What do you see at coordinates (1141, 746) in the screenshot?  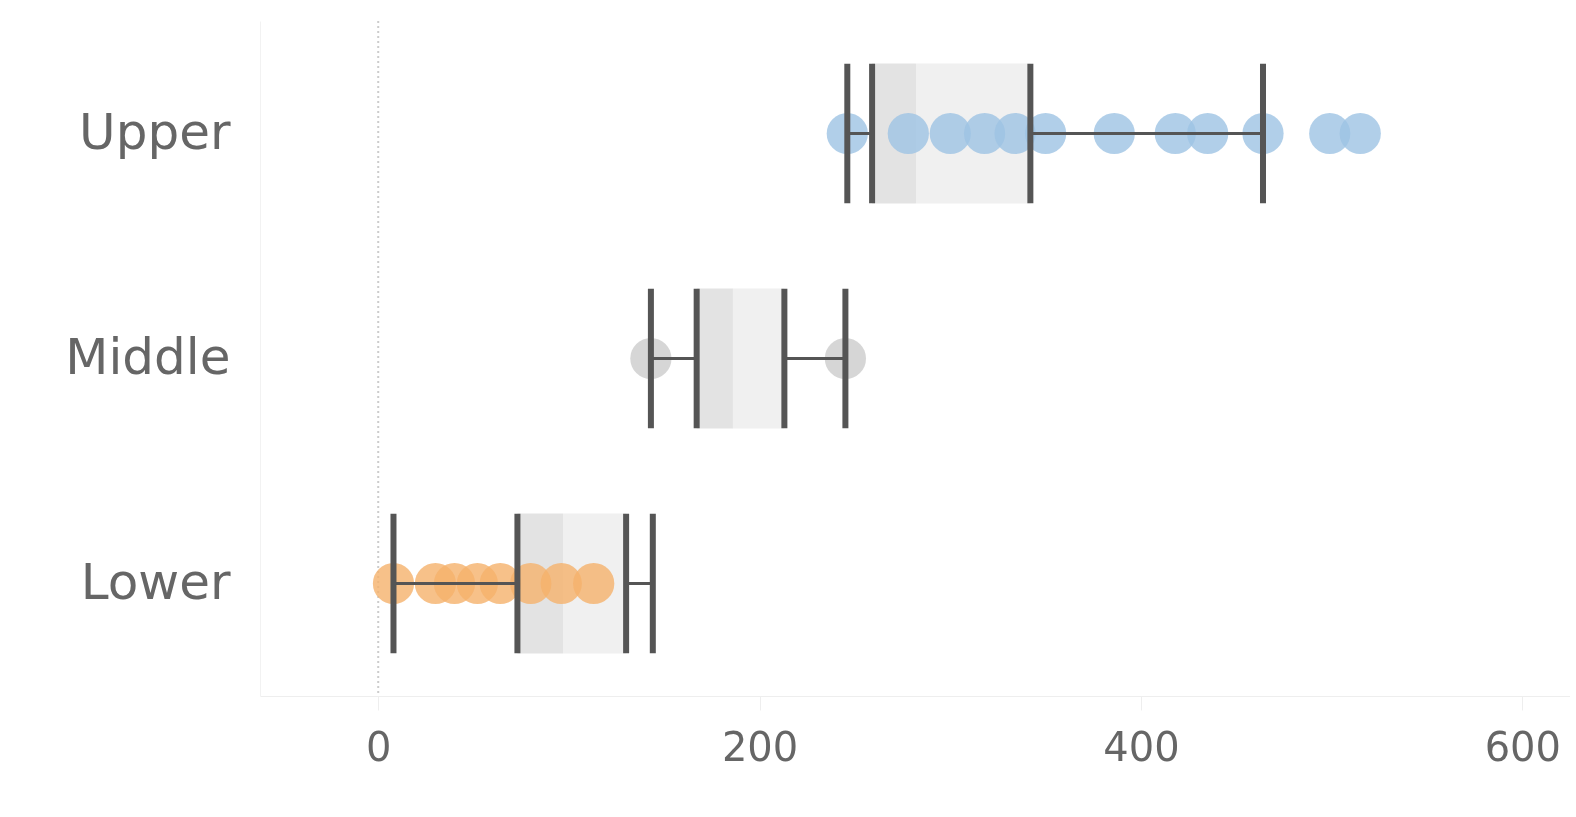 I see `x-tick-label: 400` at bounding box center [1141, 746].